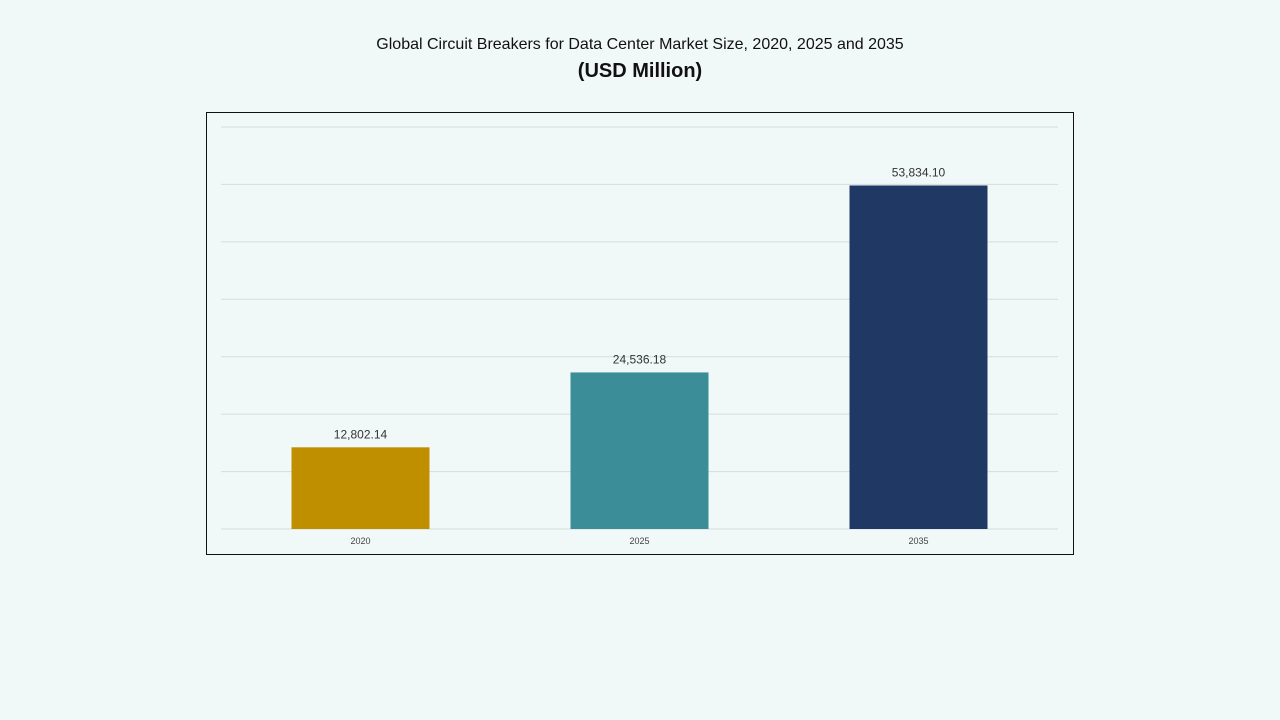 The image size is (1280, 720). Describe the element at coordinates (639, 450) in the screenshot. I see `bar-2025` at that location.